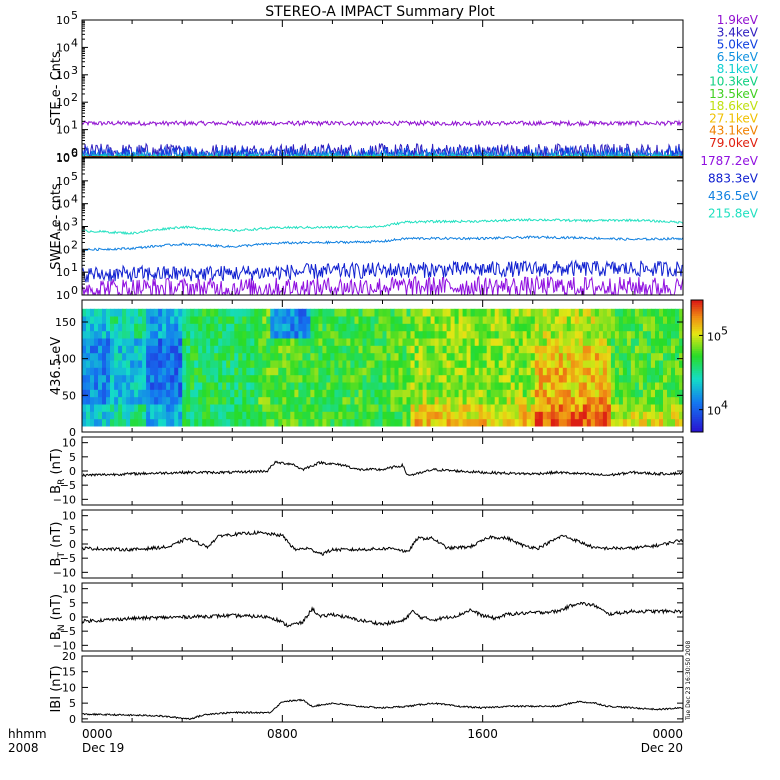  What do you see at coordinates (697, 429) in the screenshot?
I see `colorbar-step` at bounding box center [697, 429].